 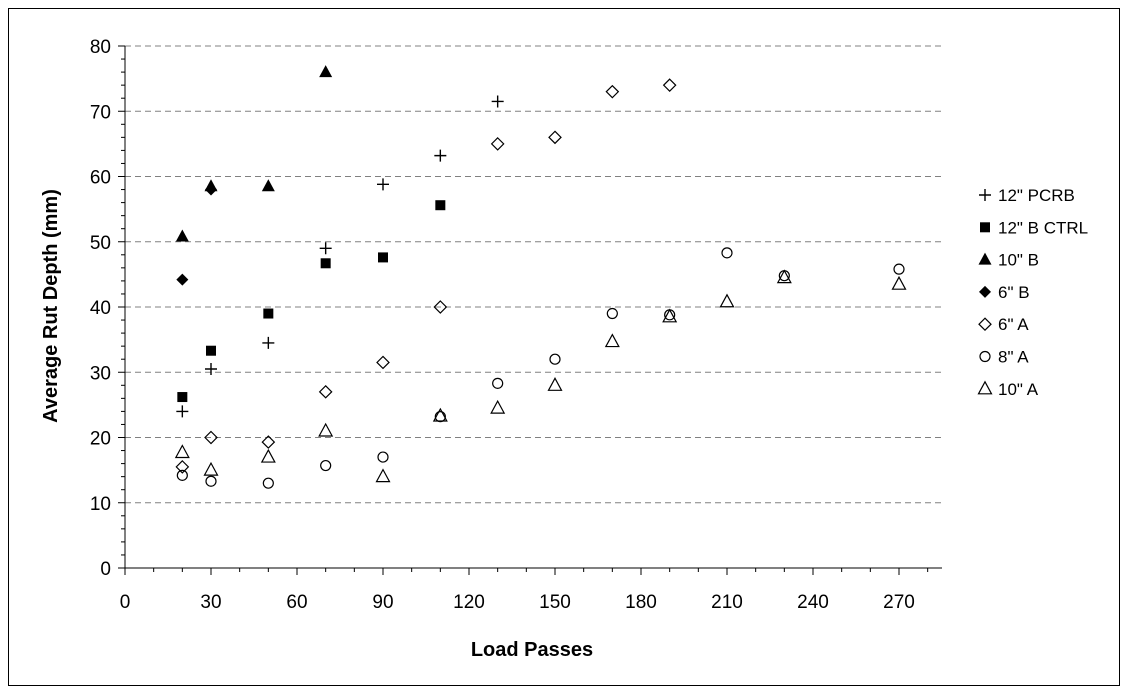 I want to click on legend-label: 6" A, so click(x=1013, y=324).